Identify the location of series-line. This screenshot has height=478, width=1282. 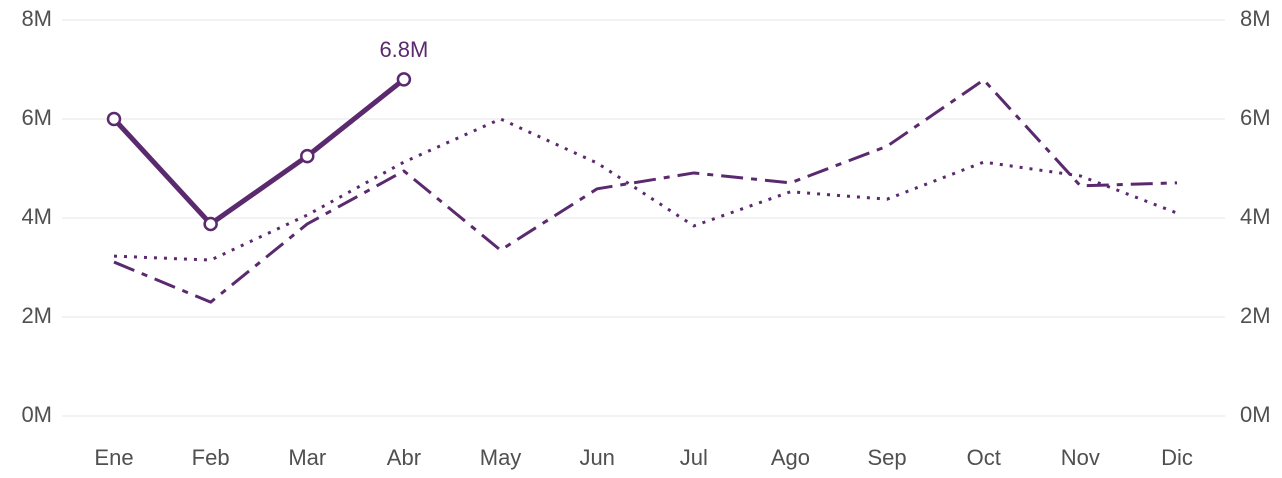
(259, 152).